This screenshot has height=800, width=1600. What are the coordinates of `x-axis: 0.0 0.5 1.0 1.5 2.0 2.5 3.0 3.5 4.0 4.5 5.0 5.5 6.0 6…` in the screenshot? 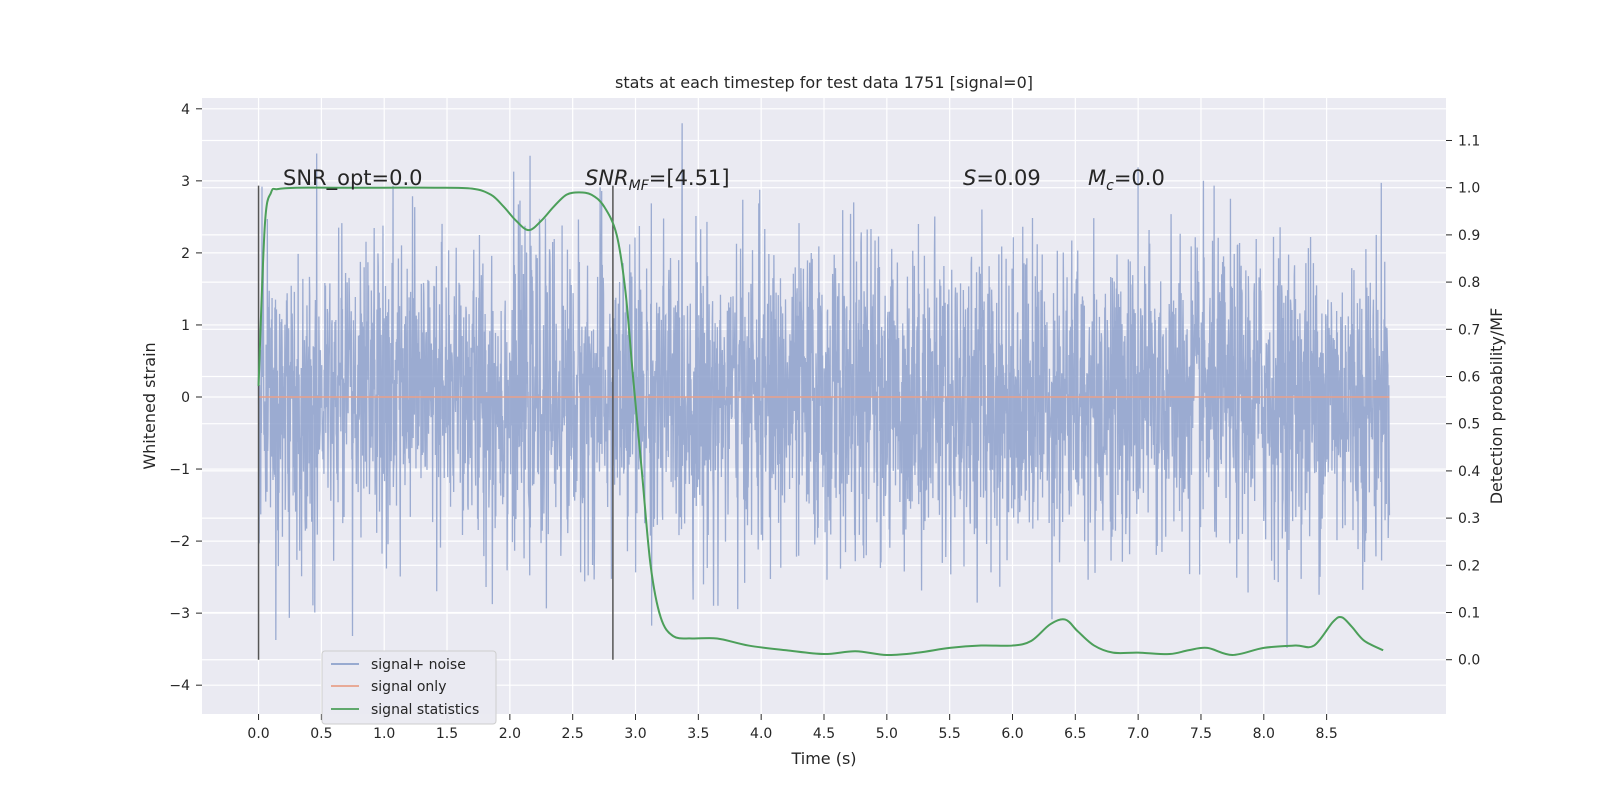 It's located at (792, 728).